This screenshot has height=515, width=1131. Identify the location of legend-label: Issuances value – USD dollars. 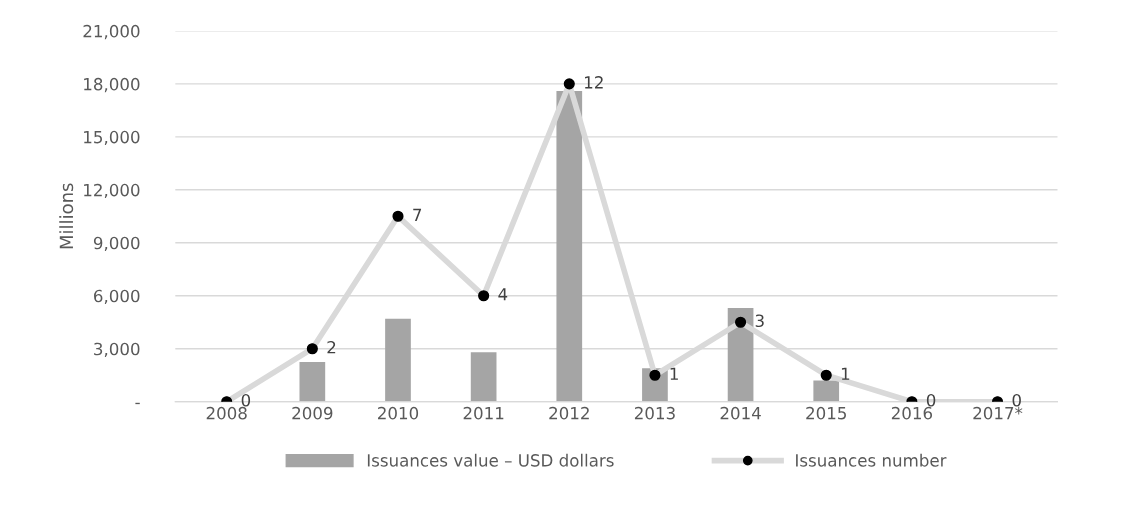
(490, 460).